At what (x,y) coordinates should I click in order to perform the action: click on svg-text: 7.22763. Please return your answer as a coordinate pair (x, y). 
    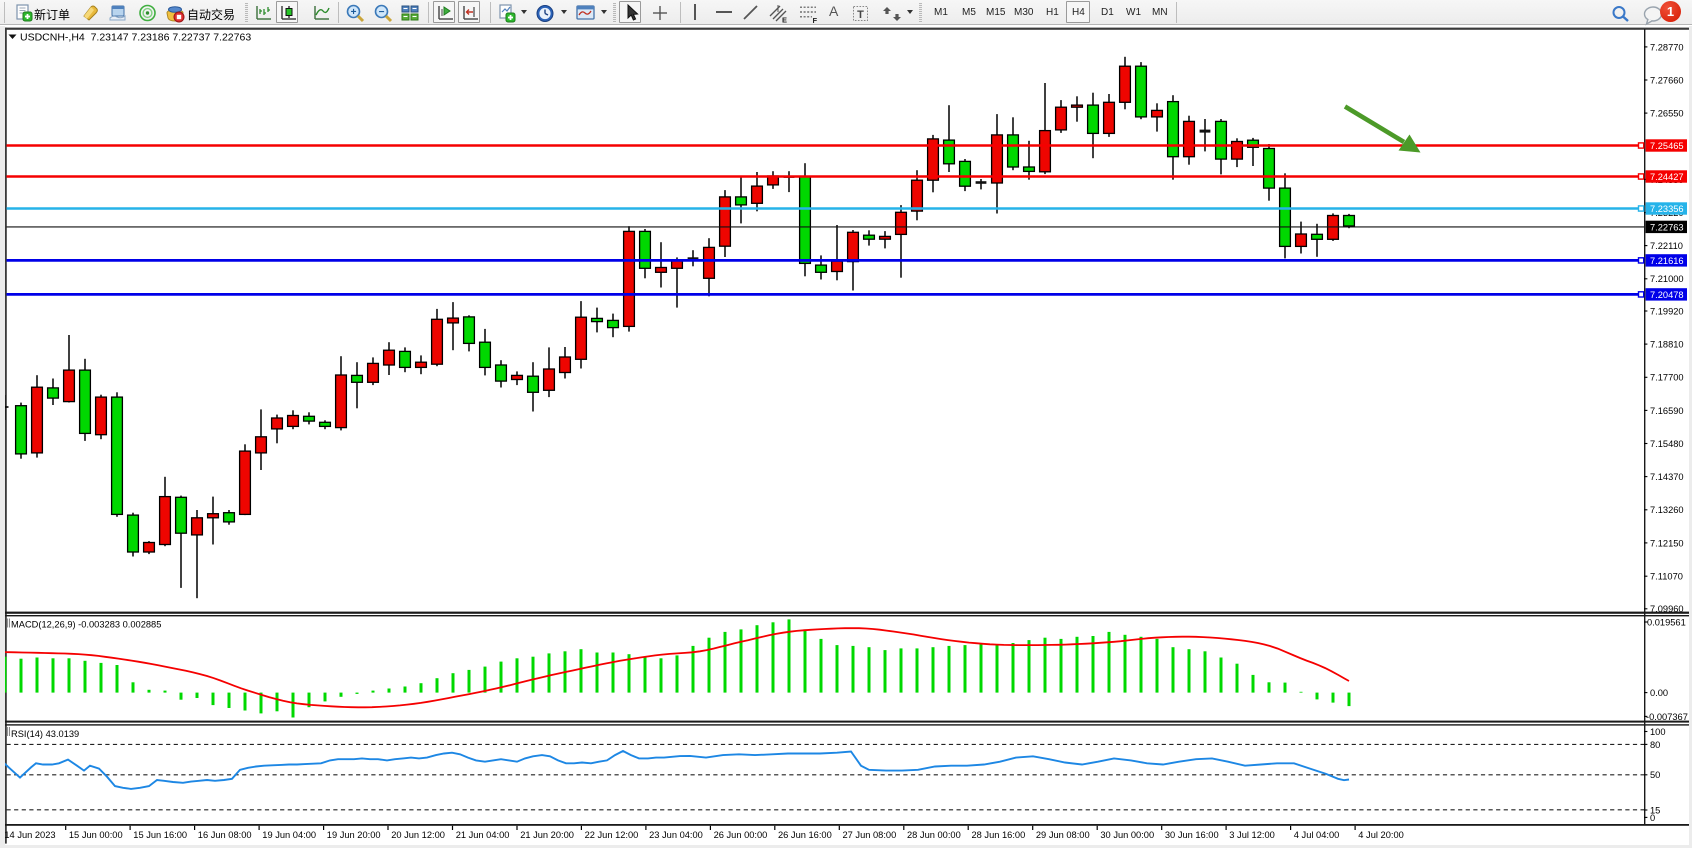
    Looking at the image, I should click on (1667, 227).